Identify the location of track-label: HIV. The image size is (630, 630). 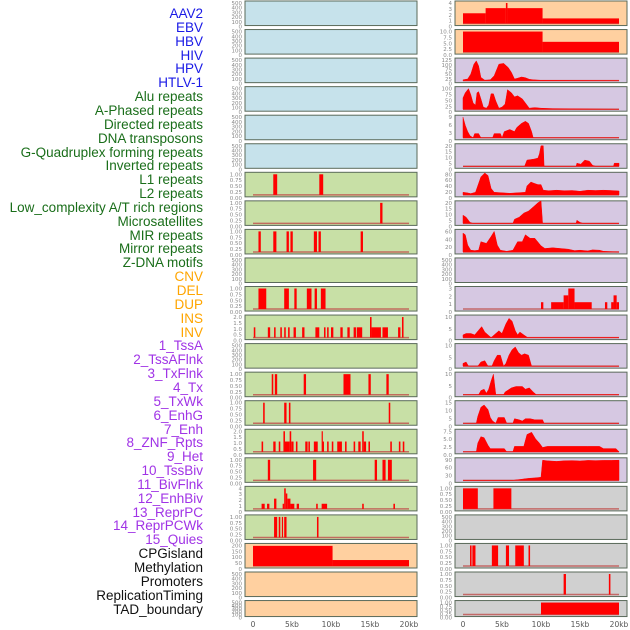
(191, 55).